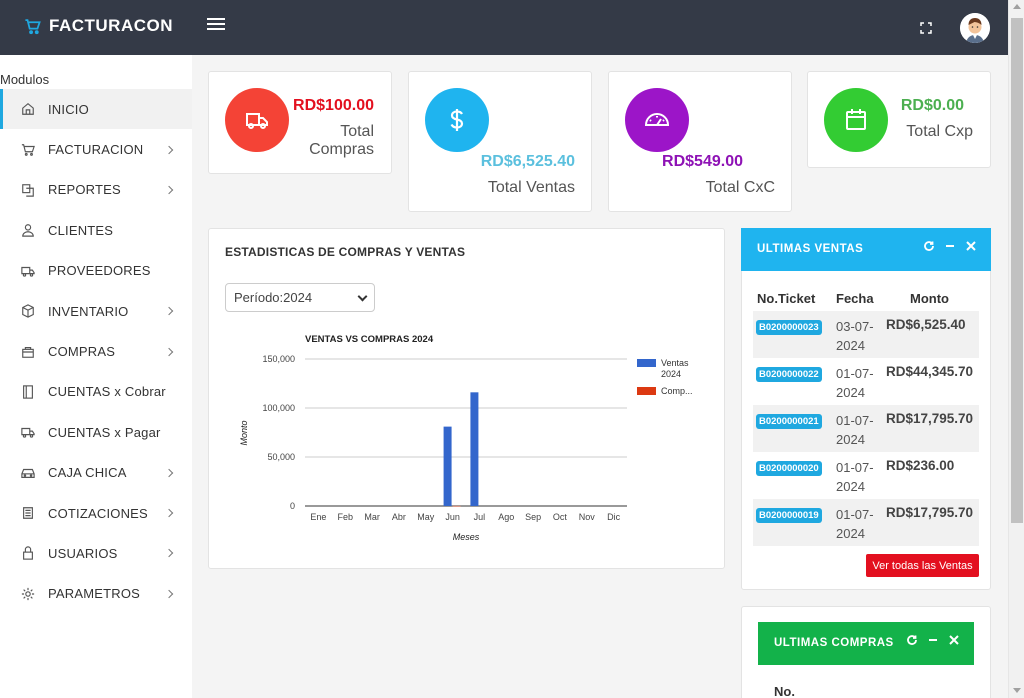 This screenshot has height=698, width=1024. I want to click on x-tick-label: Oct, so click(560, 517).